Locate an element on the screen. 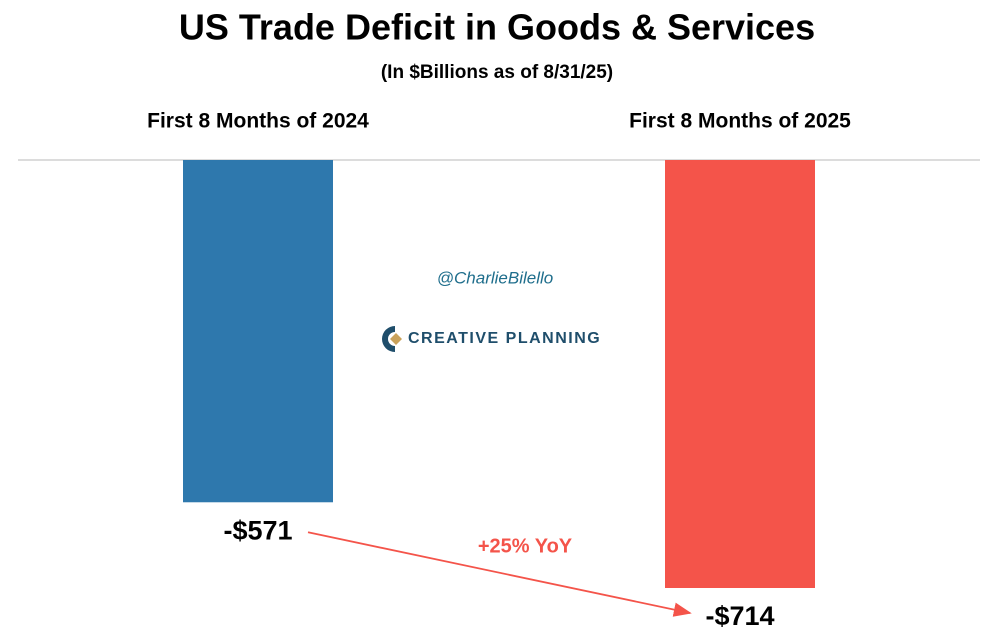 The height and width of the screenshot is (642, 1000). annotation: +25% YoY is located at coordinates (525, 546).